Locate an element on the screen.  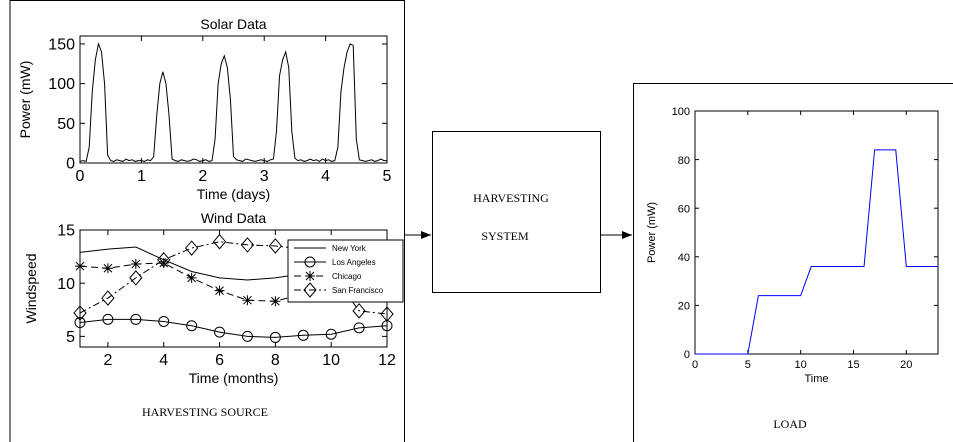
node-label: LOAD is located at coordinates (790, 424).